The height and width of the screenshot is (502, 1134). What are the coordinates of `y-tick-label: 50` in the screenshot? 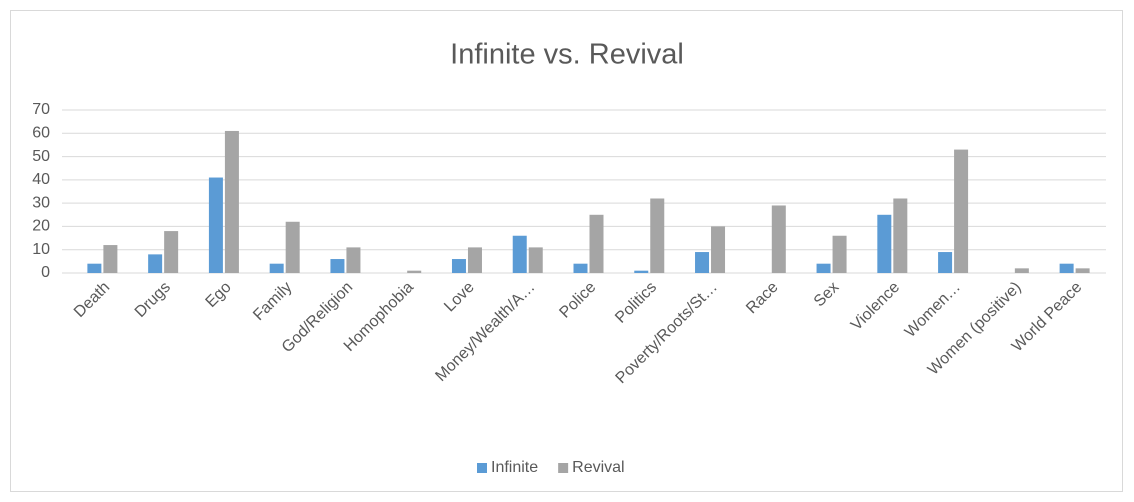 It's located at (41, 156).